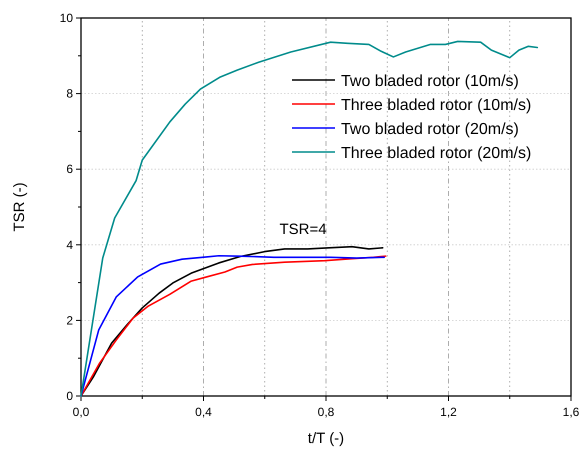 The image size is (585, 455). Describe the element at coordinates (326, 412) in the screenshot. I see `x-tick-label: 0,8` at that location.